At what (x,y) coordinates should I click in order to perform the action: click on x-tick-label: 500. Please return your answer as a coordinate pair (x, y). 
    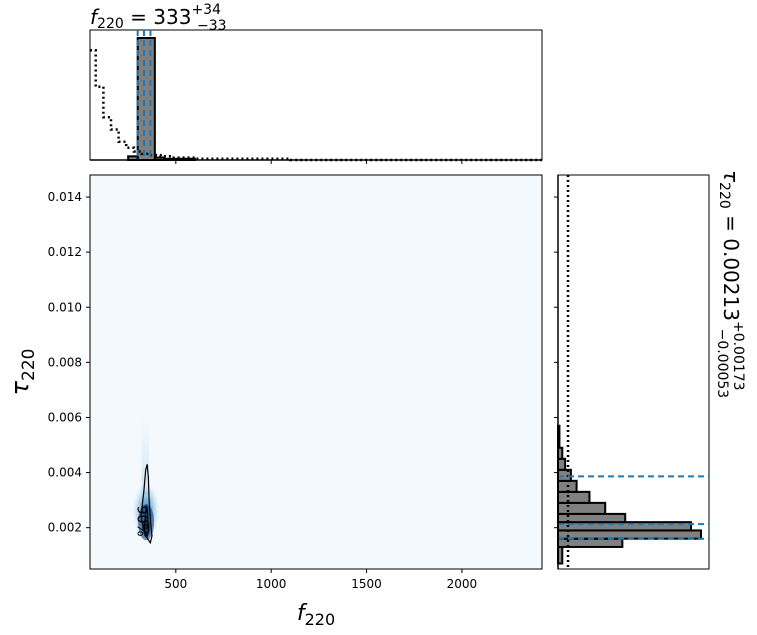
    Looking at the image, I should click on (175, 584).